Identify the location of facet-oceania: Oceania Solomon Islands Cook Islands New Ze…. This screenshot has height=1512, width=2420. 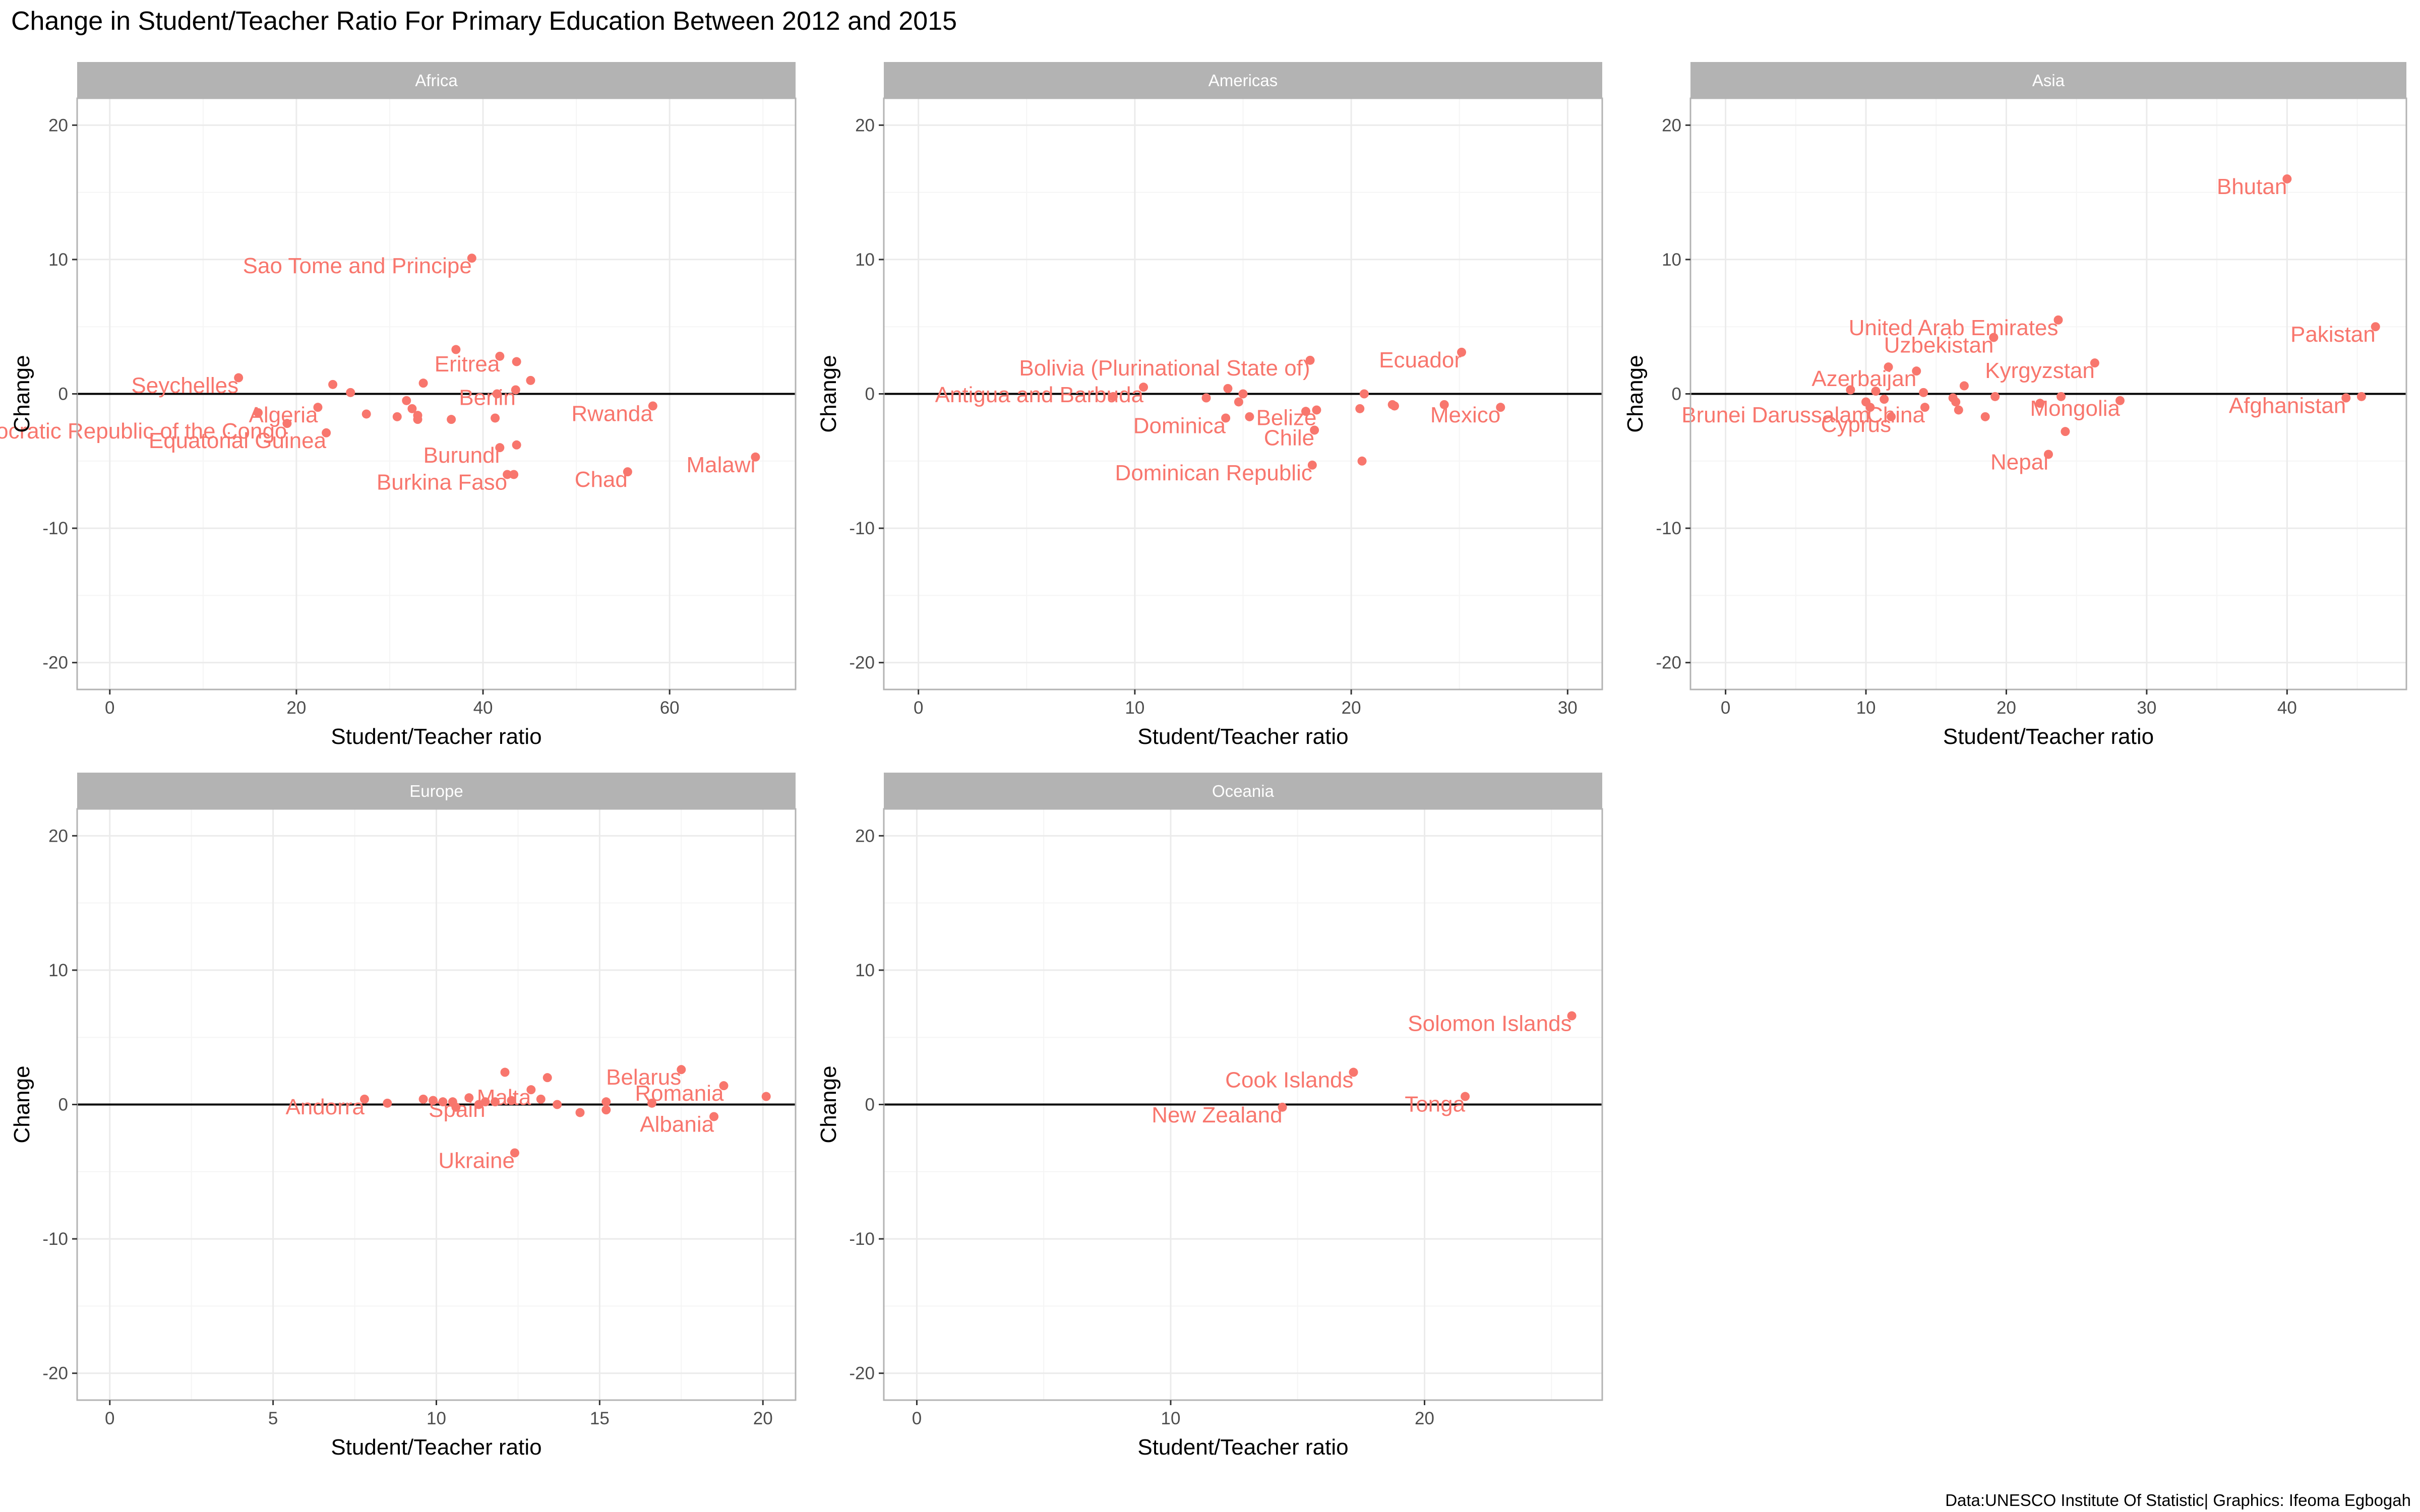
(1209, 1116).